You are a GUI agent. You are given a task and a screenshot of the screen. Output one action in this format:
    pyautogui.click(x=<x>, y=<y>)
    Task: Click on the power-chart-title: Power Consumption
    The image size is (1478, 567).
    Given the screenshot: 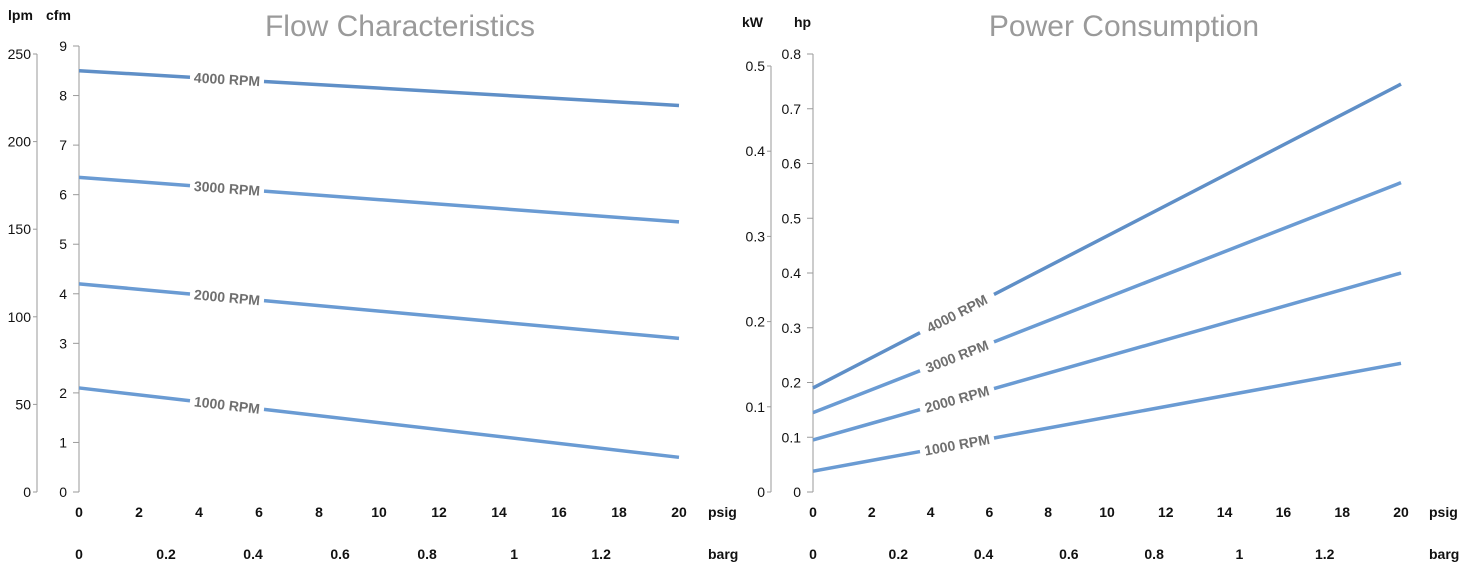 What is the action you would take?
    pyautogui.click(x=1124, y=26)
    